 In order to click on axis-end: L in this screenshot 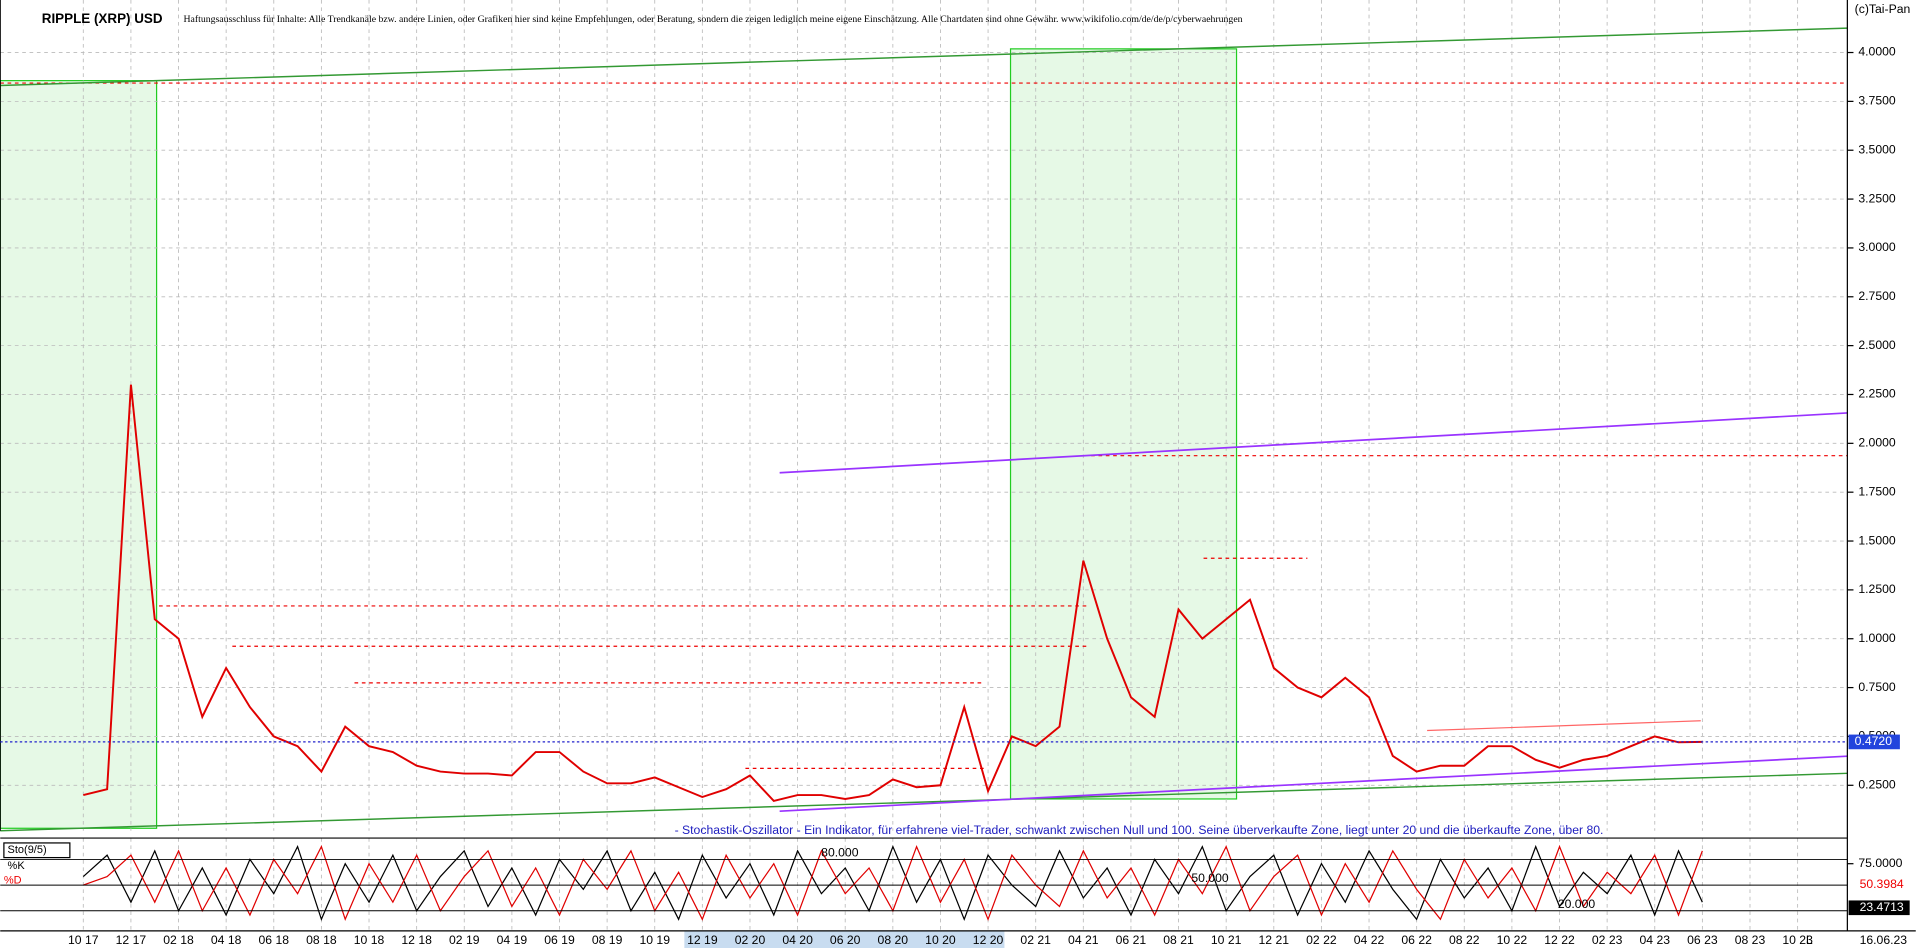, I will do `click(1809, 940)`.